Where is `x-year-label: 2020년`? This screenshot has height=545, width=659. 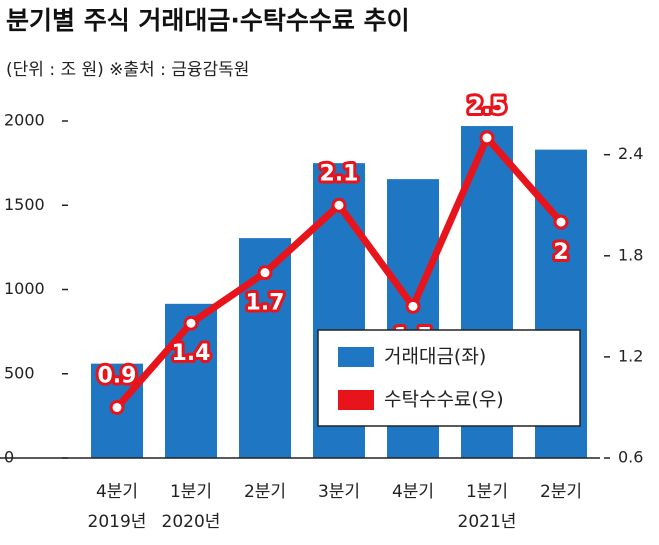 x-year-label: 2020년 is located at coordinates (191, 522).